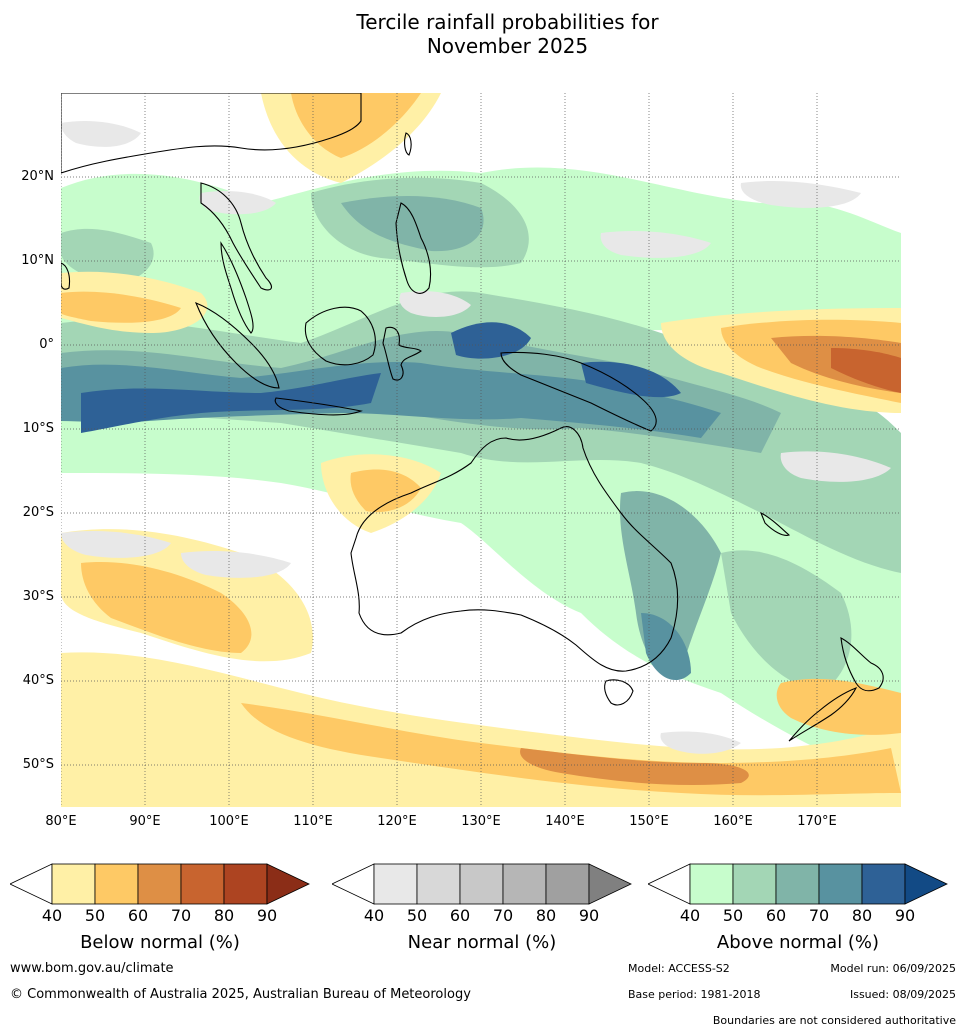  What do you see at coordinates (160, 942) in the screenshot?
I see `colorbar-below-normal-label: Below normal (%)` at bounding box center [160, 942].